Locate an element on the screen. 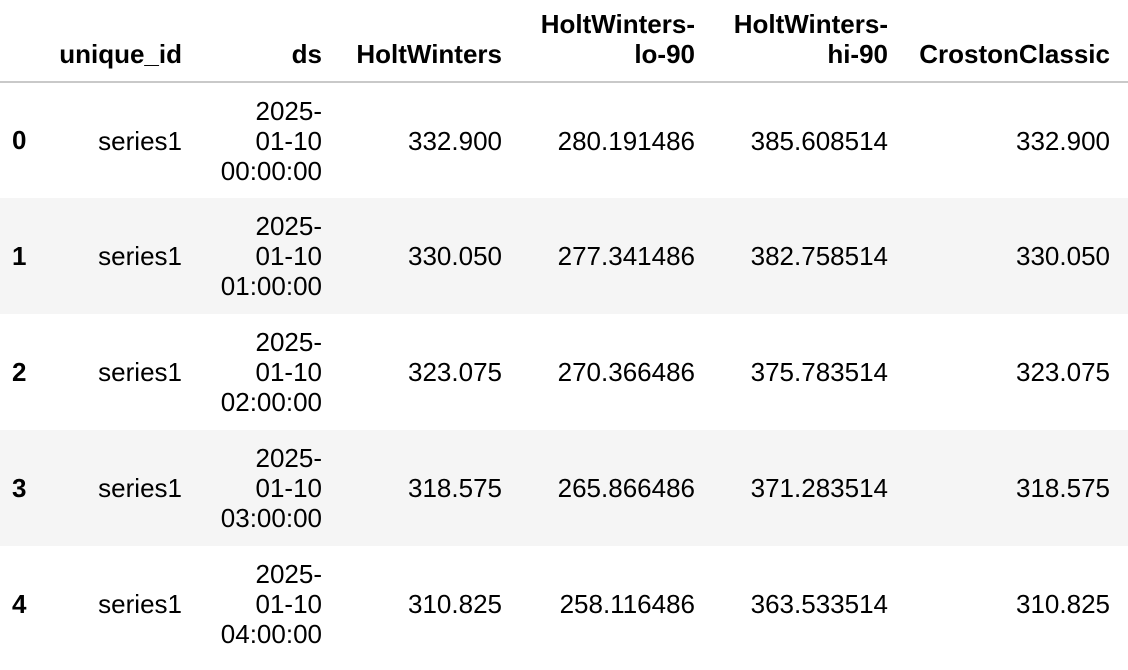 This screenshot has height=670, width=1128. holtwinters-cell: 332.900 is located at coordinates (455, 140).